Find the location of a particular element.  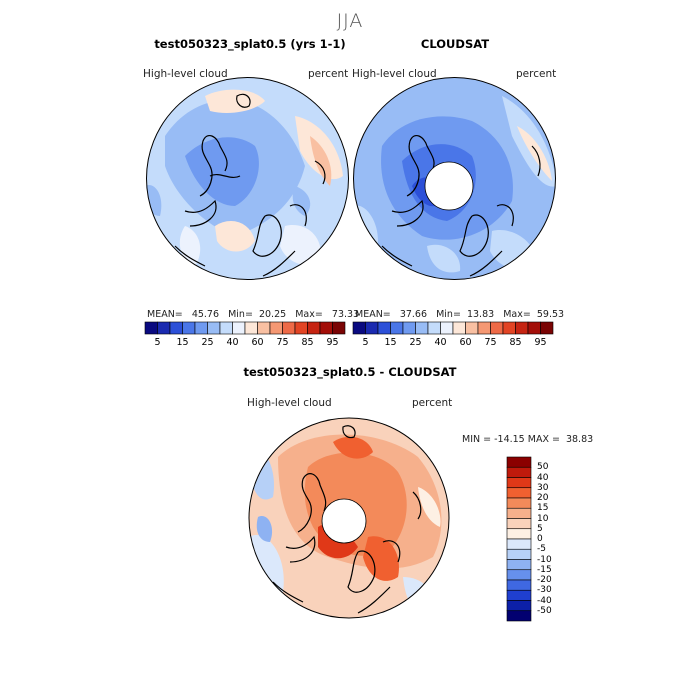

model-mean-value: 45.76 is located at coordinates (205, 314).